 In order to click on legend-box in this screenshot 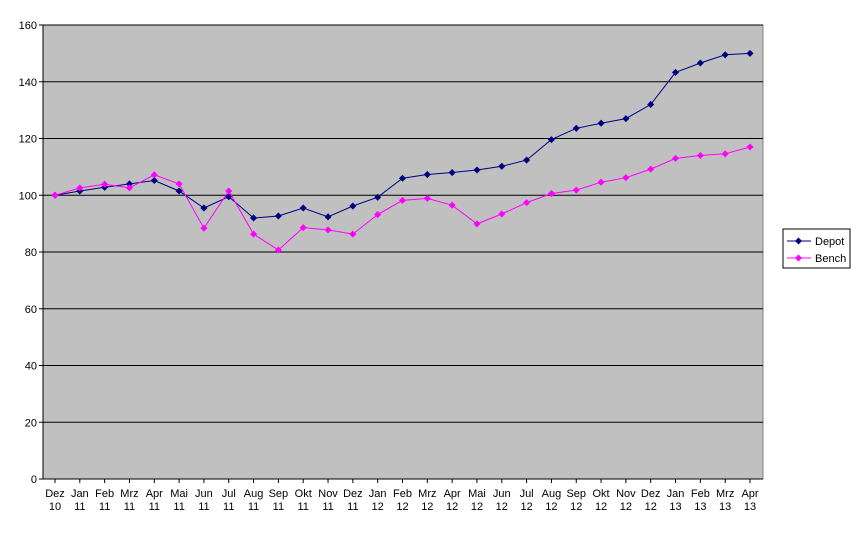, I will do `click(816, 248)`.